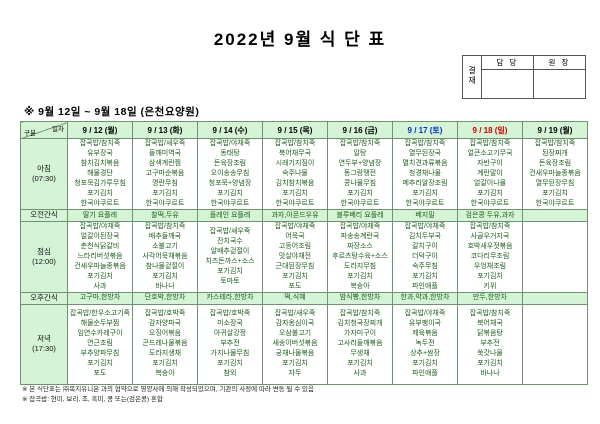 This screenshot has width=600, height=424. What do you see at coordinates (360, 130) in the screenshot?
I see `date-header: 9 / 16 (금)` at bounding box center [360, 130].